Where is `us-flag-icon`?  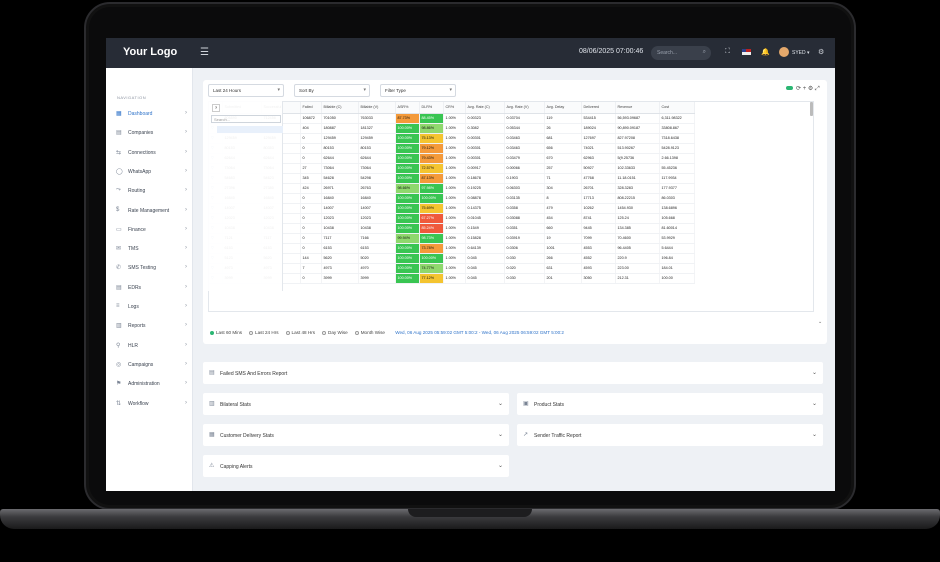
us-flag-icon is located at coordinates (746, 52).